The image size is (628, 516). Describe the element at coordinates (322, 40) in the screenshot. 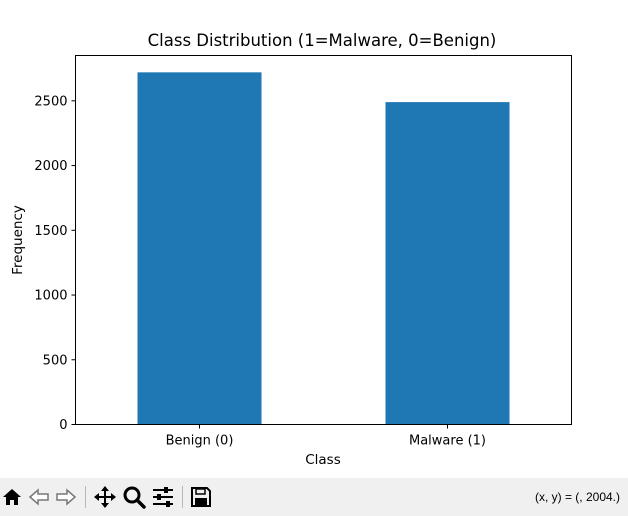

I see `chart-title: Class Distribution (1=Malware, 0=Benign)` at that location.